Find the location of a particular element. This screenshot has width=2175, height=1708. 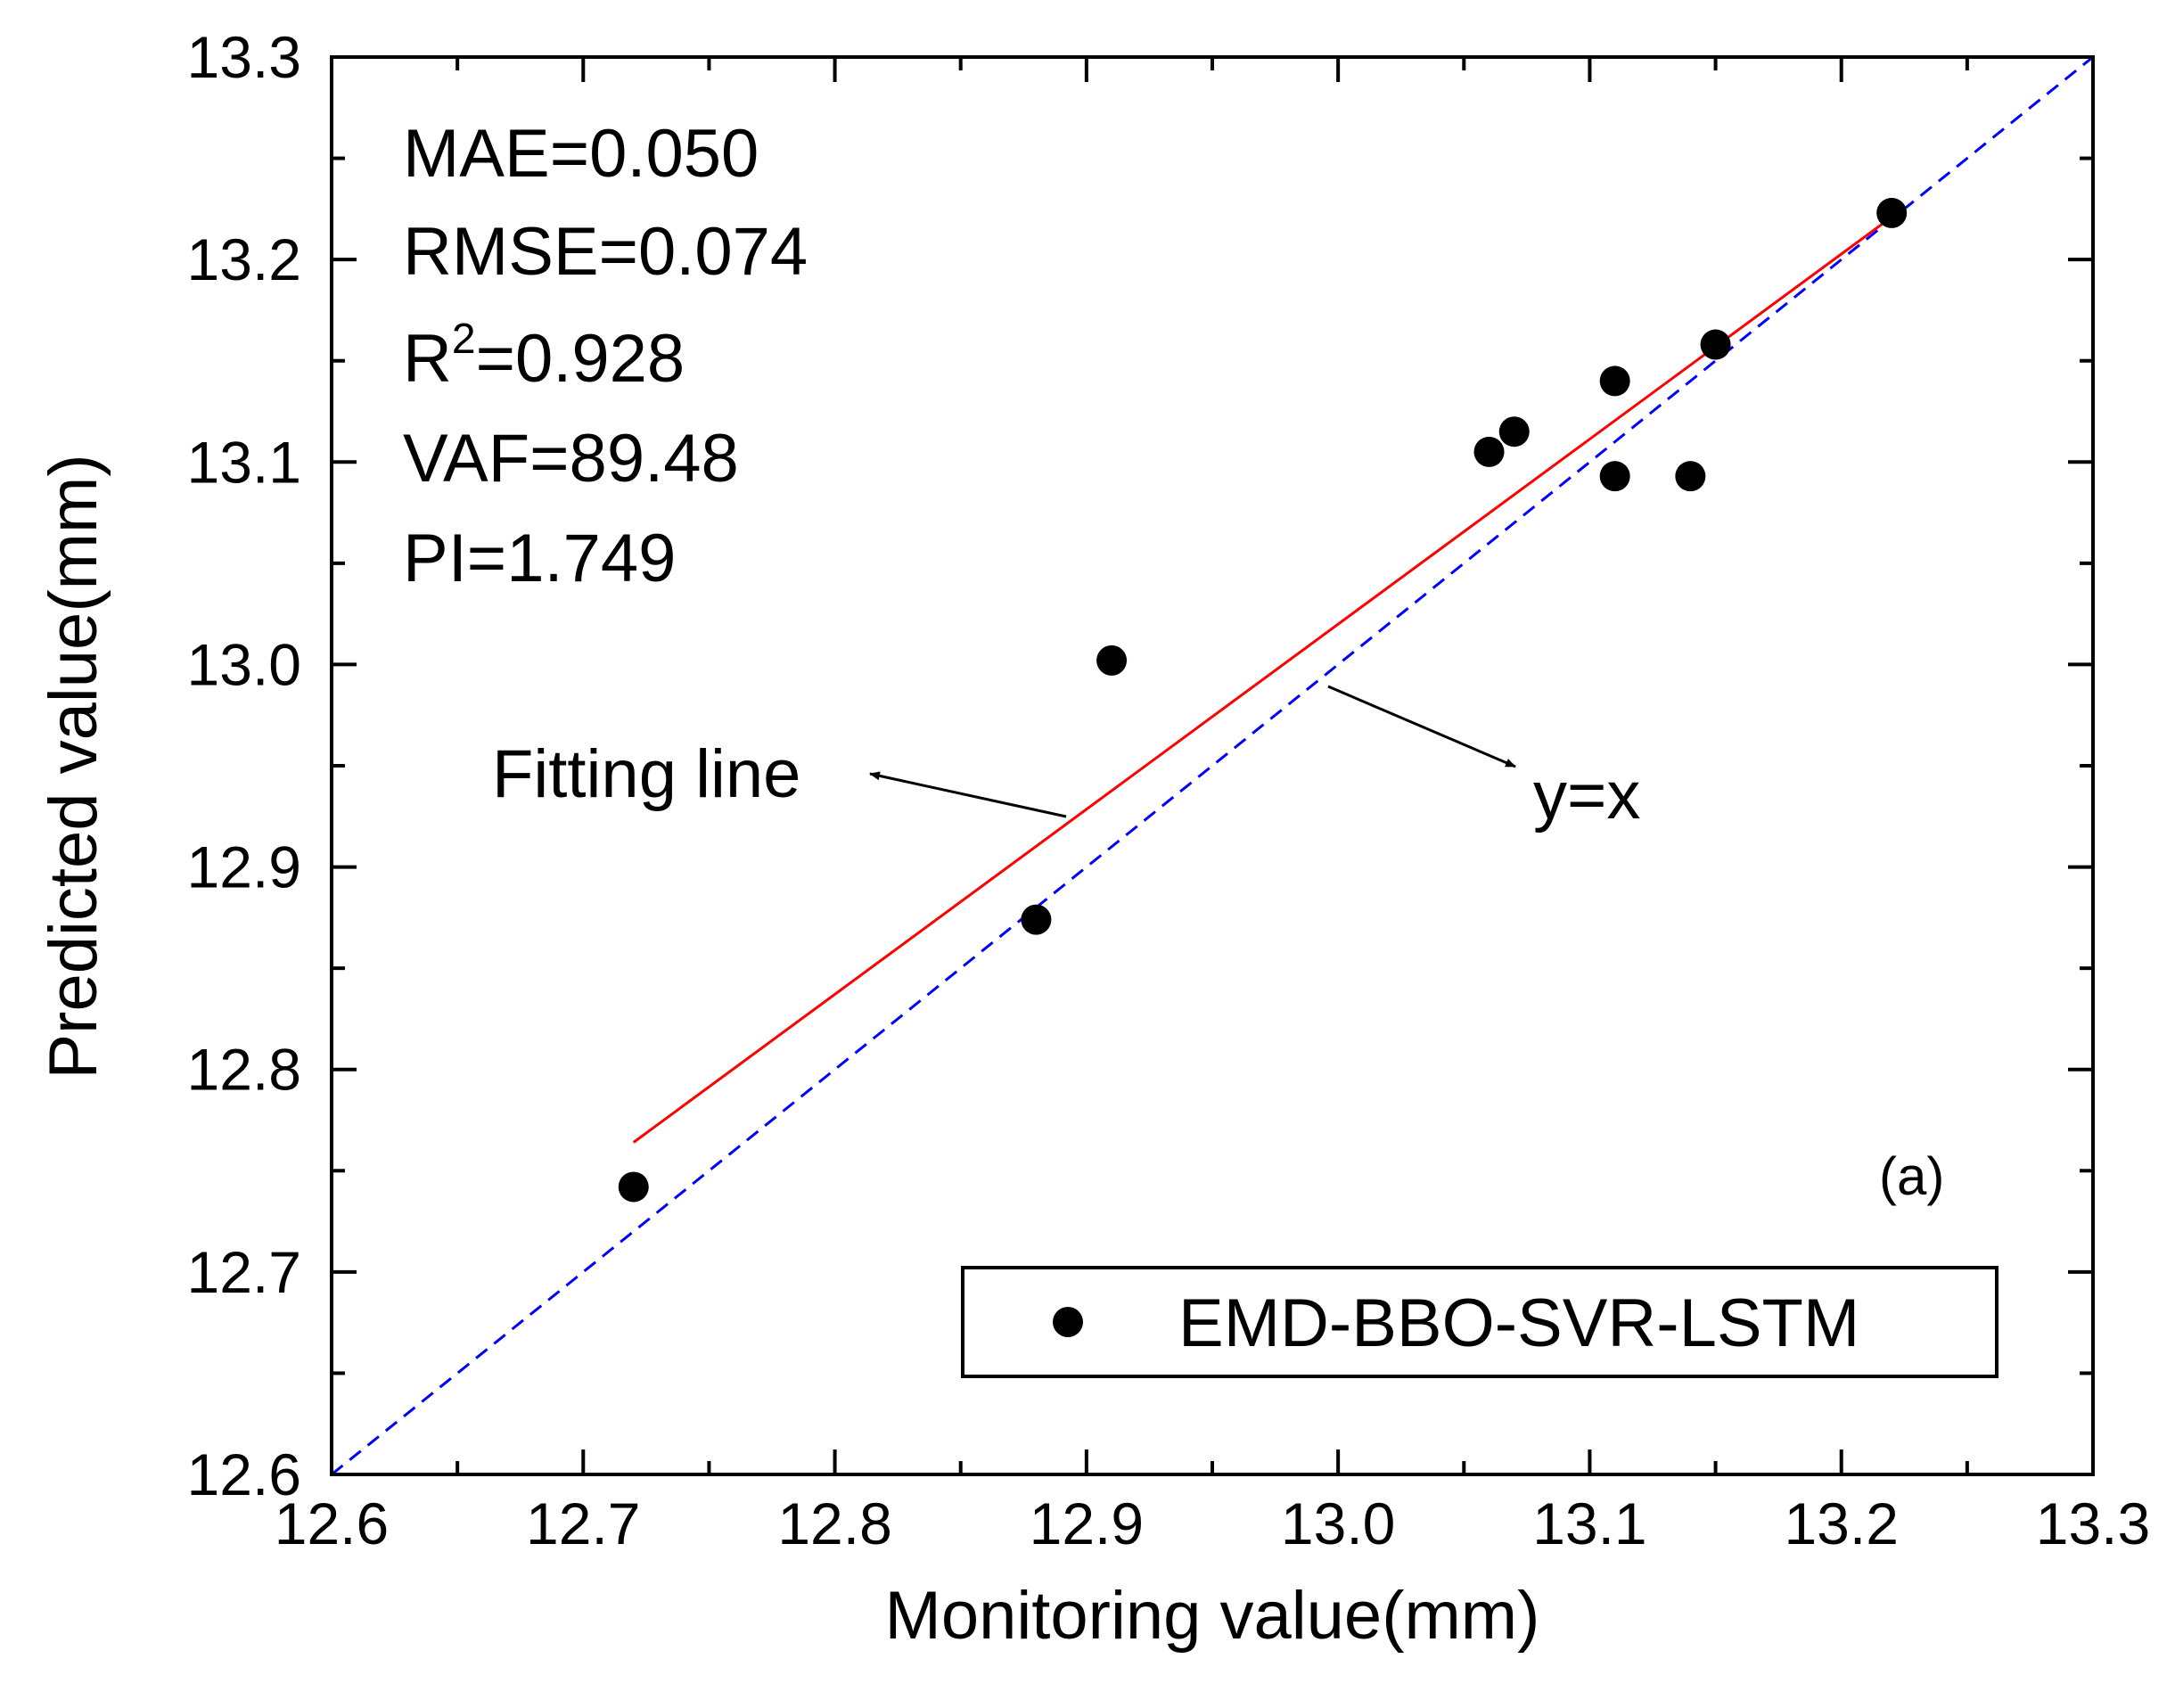

y-tick-label: 12.7 is located at coordinates (244, 1272).